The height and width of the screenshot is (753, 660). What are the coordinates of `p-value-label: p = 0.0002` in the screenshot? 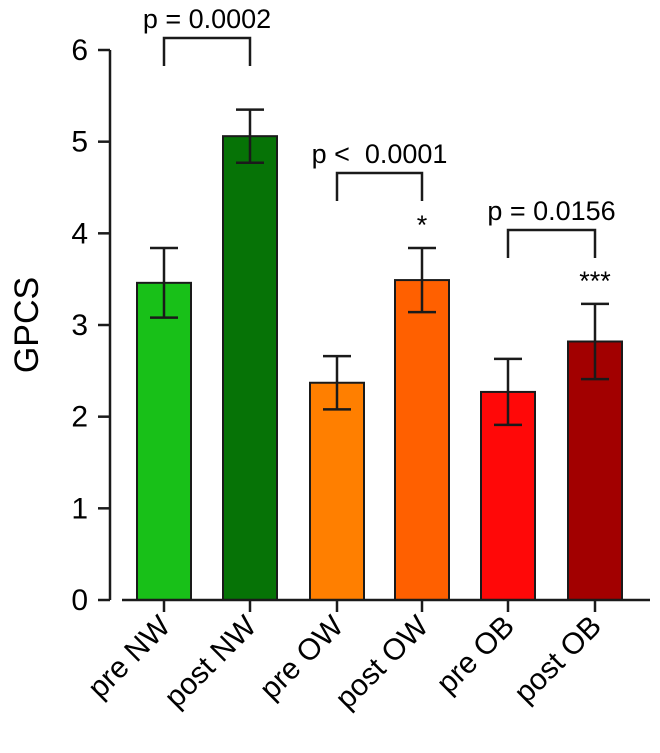 It's located at (207, 19).